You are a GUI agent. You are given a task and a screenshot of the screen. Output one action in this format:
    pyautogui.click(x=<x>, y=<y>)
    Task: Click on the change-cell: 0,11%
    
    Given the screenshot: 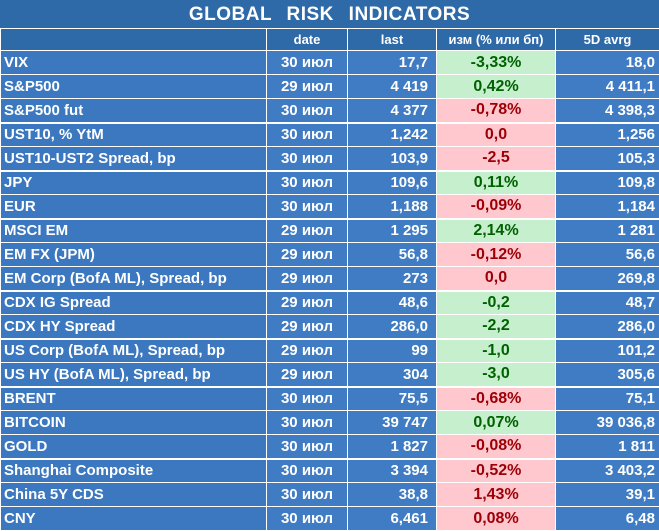 What is the action you would take?
    pyautogui.click(x=496, y=183)
    